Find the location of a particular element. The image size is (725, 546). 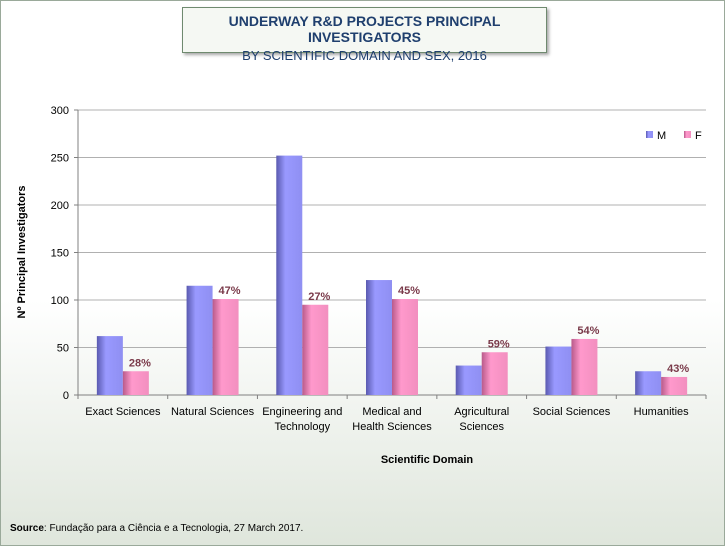

x-tick-label: Exact Sciences is located at coordinates (123, 412).